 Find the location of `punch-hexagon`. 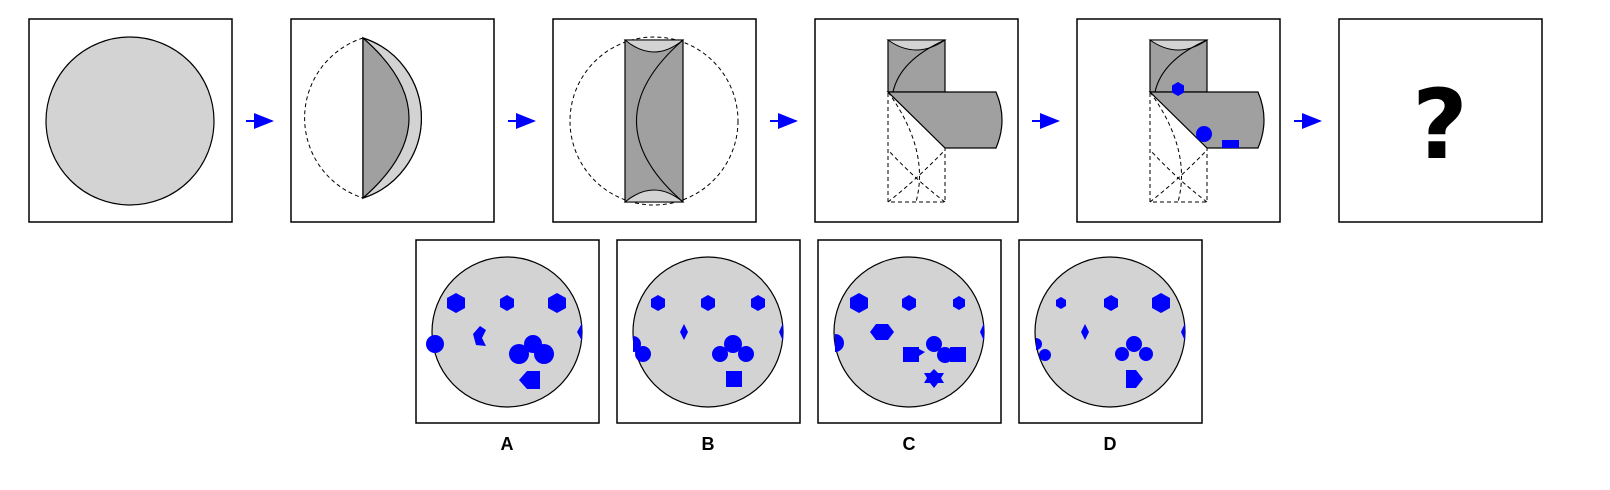

punch-hexagon is located at coordinates (1178, 89).